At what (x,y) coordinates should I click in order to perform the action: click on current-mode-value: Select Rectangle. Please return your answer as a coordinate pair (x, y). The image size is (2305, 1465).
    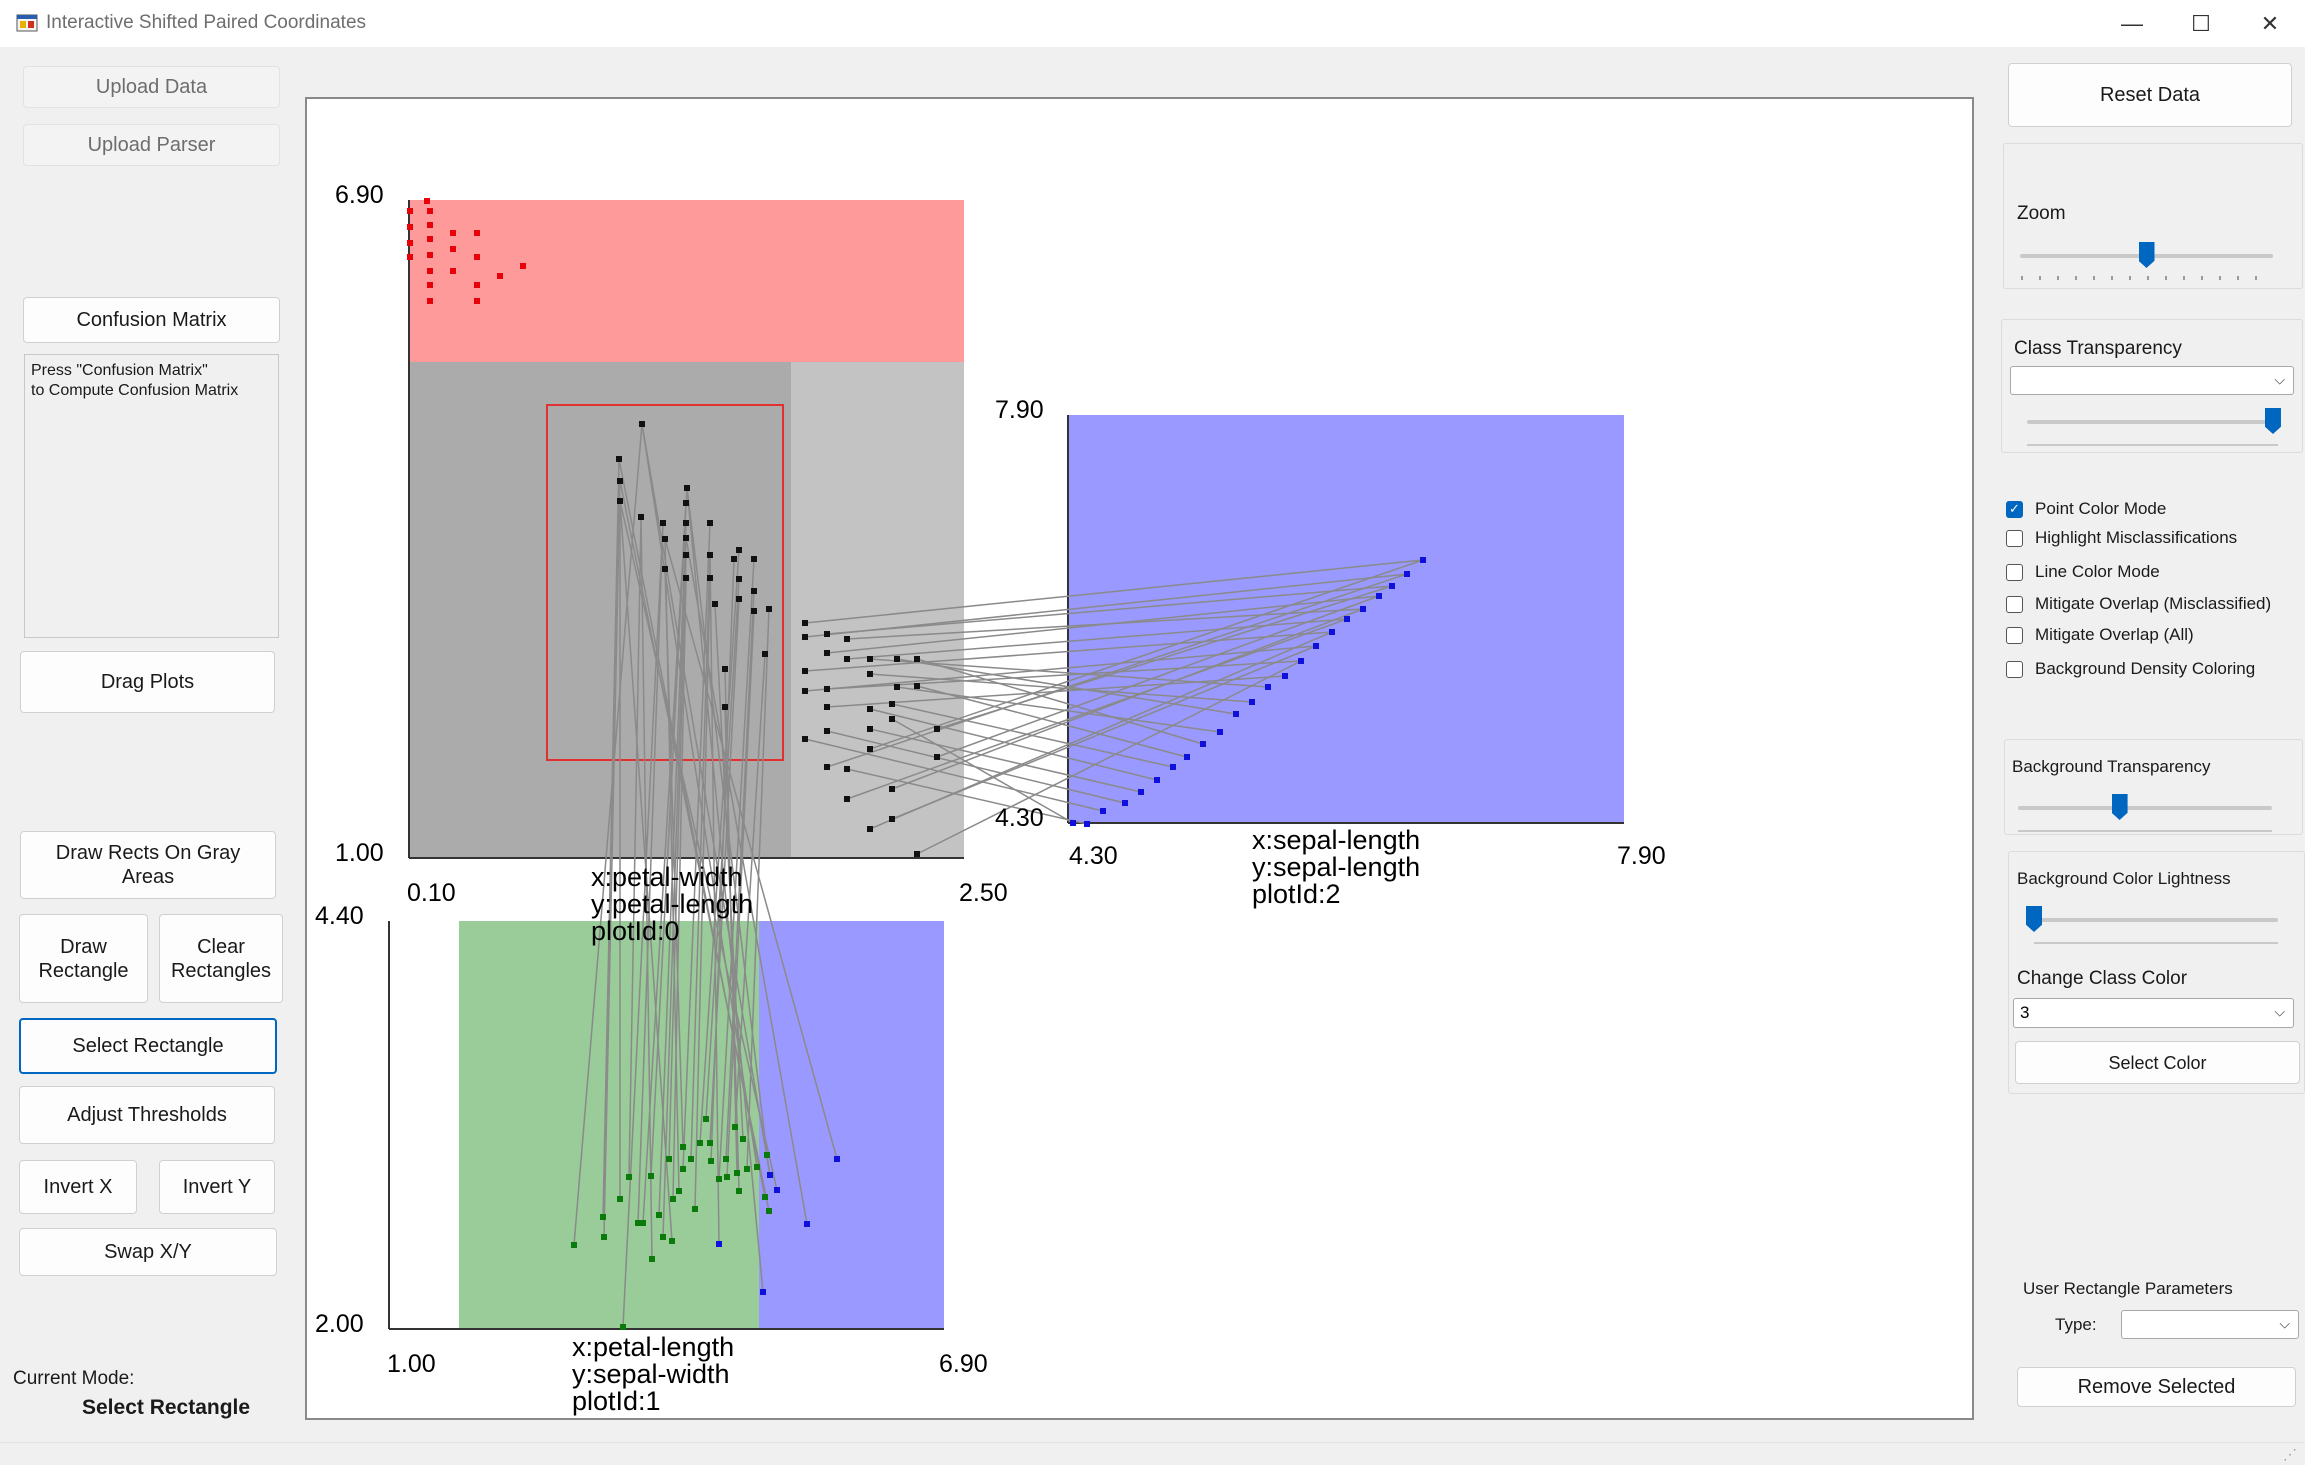
    Looking at the image, I should click on (166, 1407).